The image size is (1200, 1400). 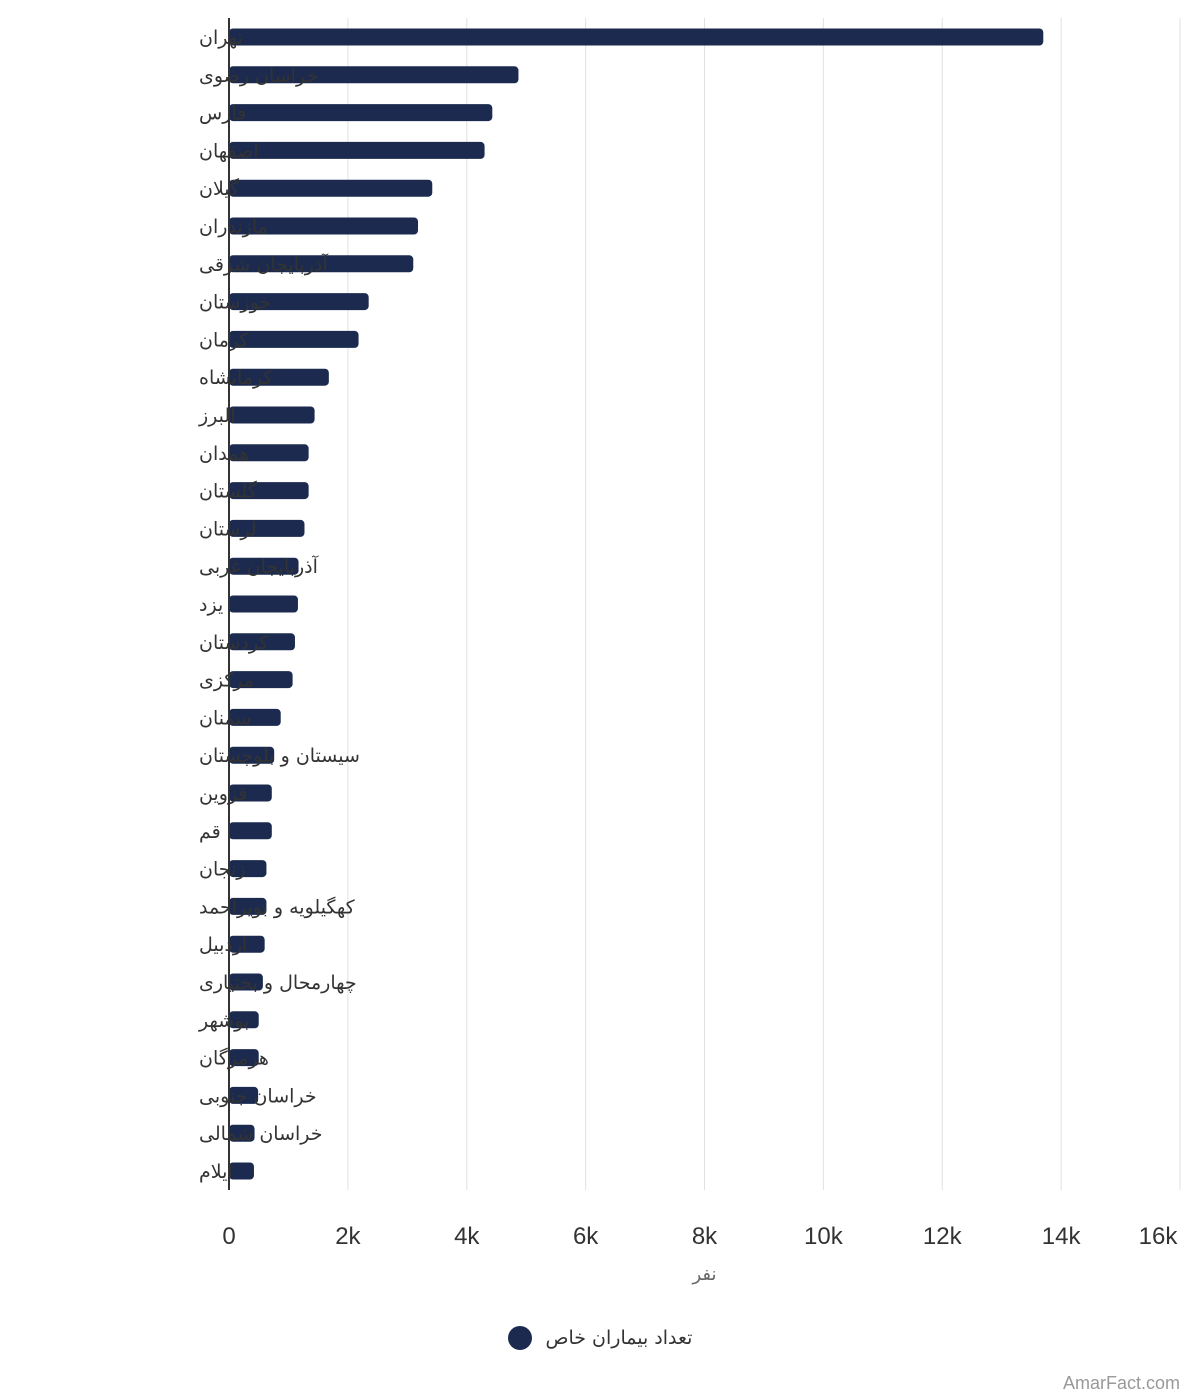 I want to click on legend: تعداد بیماران خاص, so click(x=600, y=1338).